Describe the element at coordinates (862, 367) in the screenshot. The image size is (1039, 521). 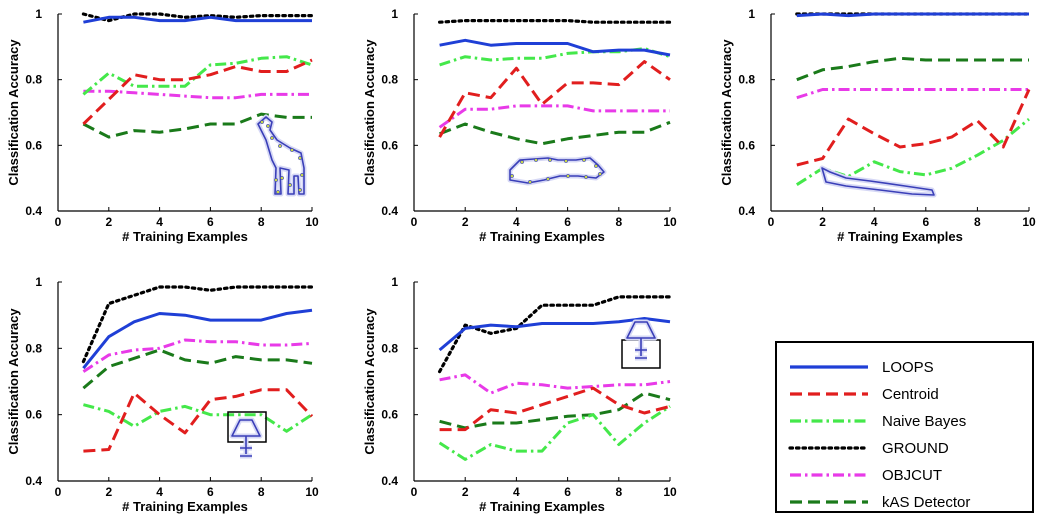
I see `legend-item-loops: LOOPS` at that location.